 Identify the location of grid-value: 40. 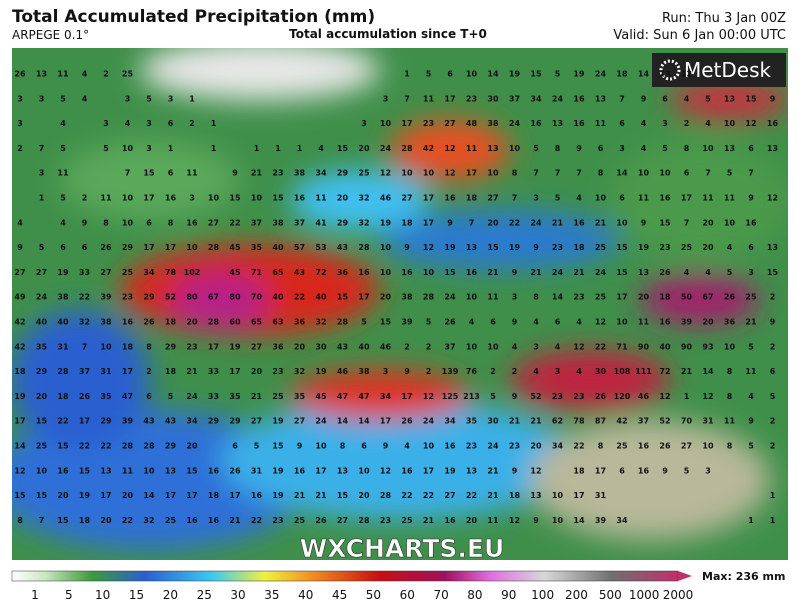
(364, 346).